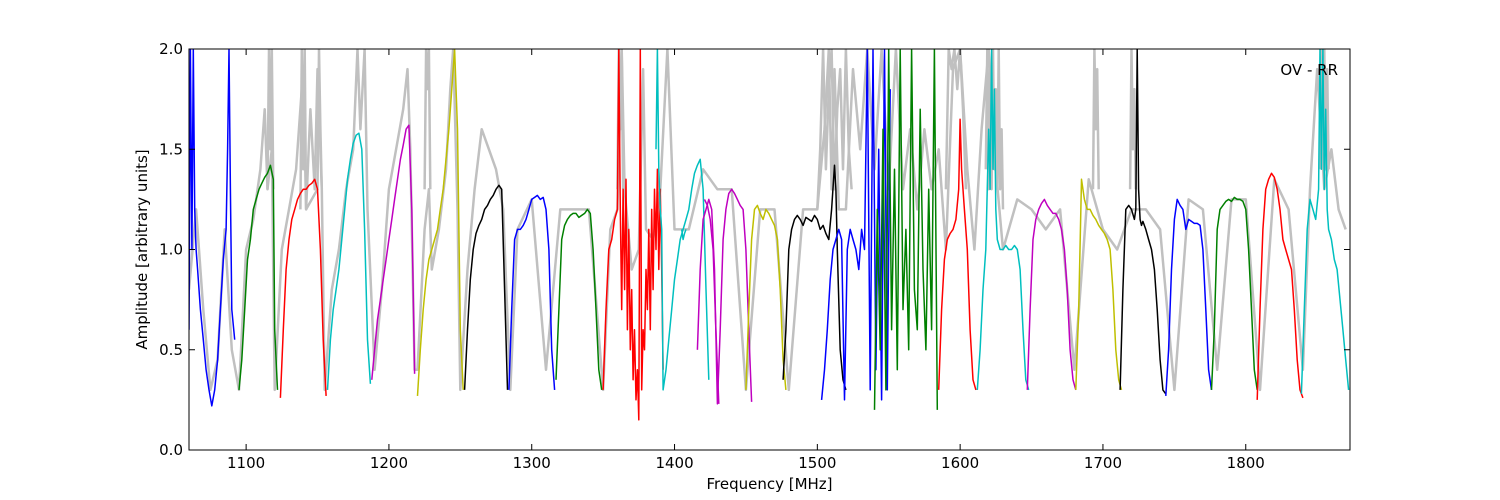  Describe the element at coordinates (674, 463) in the screenshot. I see `x-tick-label: 1400` at that location.